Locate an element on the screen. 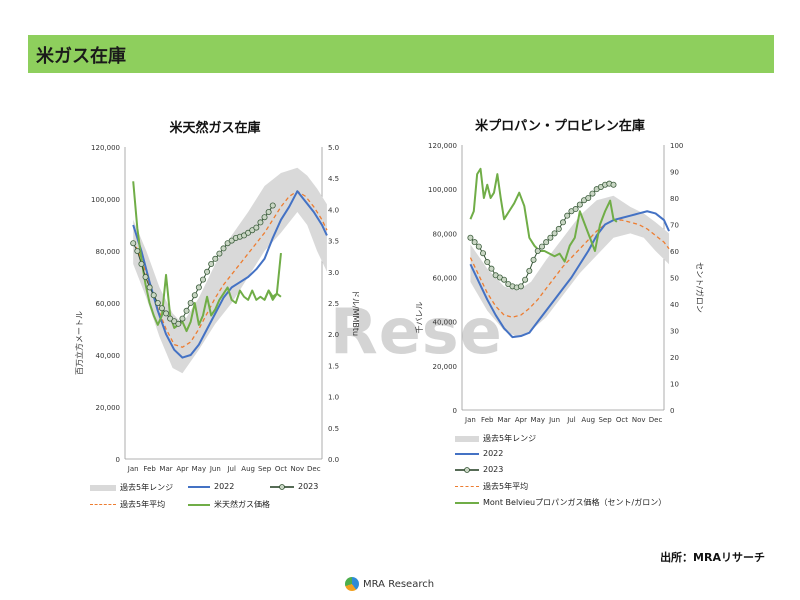 This screenshot has height=600, width=800. y2-tick-label: 50 is located at coordinates (674, 279).